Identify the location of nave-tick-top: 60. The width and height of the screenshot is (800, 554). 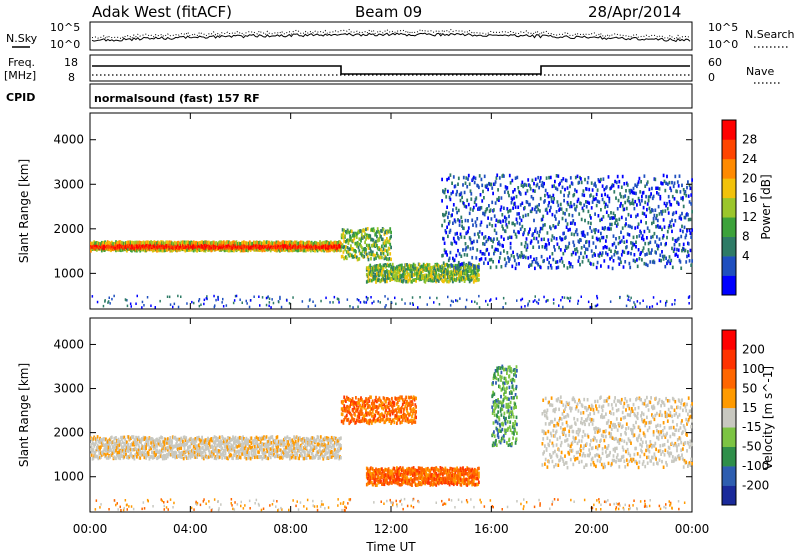
(715, 62).